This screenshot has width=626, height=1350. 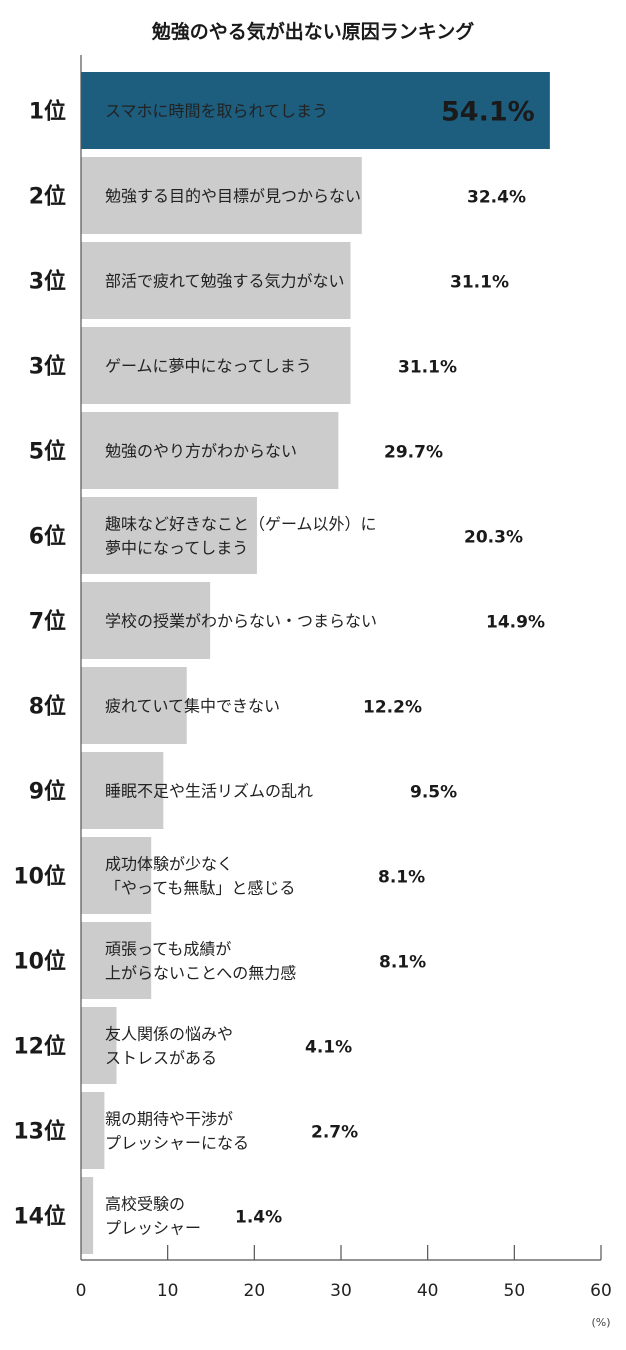 I want to click on category-label: 親の期待や干渉が, so click(x=169, y=1119).